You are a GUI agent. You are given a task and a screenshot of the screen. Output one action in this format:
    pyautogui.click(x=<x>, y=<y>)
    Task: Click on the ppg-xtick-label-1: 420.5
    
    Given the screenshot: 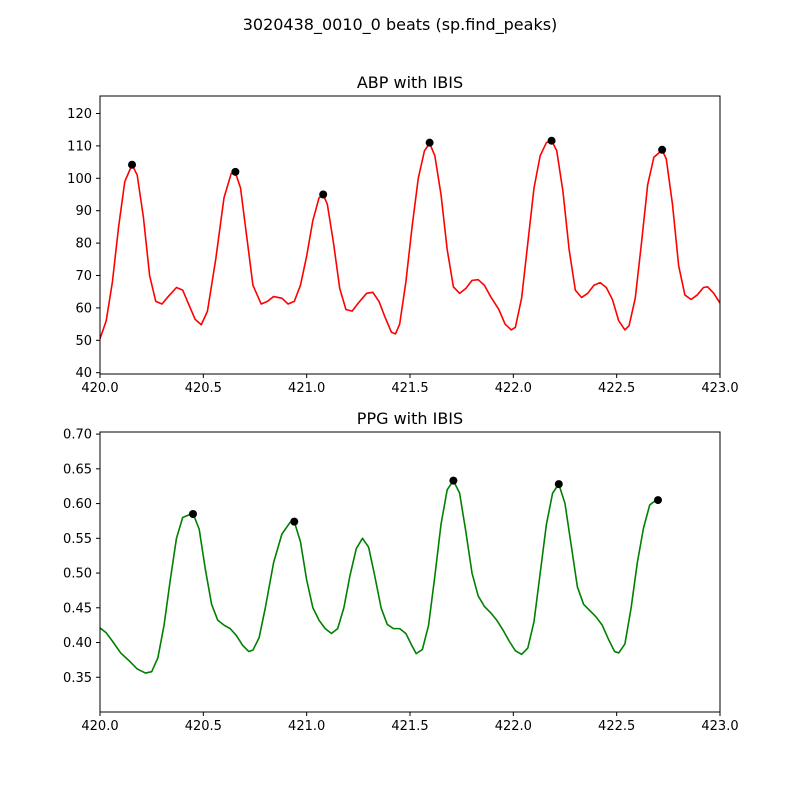 What is the action you would take?
    pyautogui.click(x=203, y=726)
    